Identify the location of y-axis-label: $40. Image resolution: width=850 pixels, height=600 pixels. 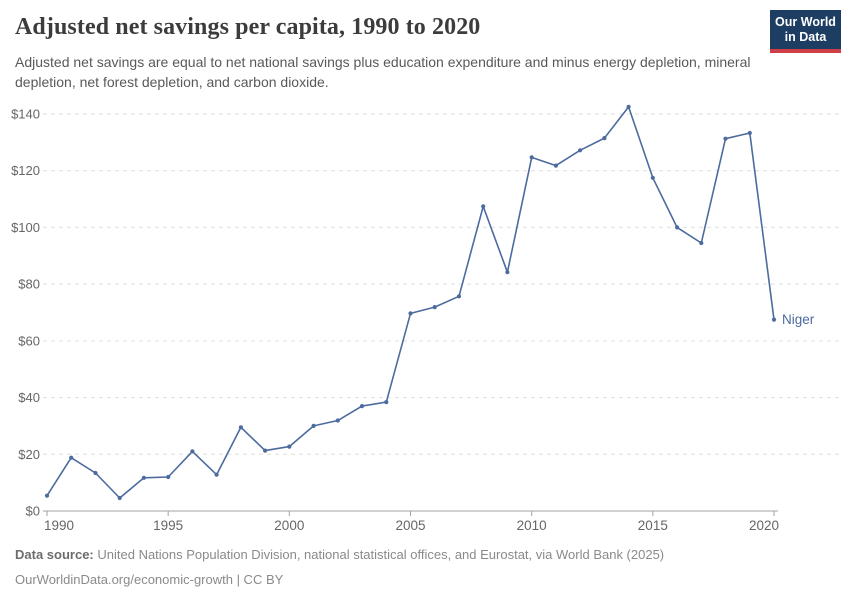
(29, 397).